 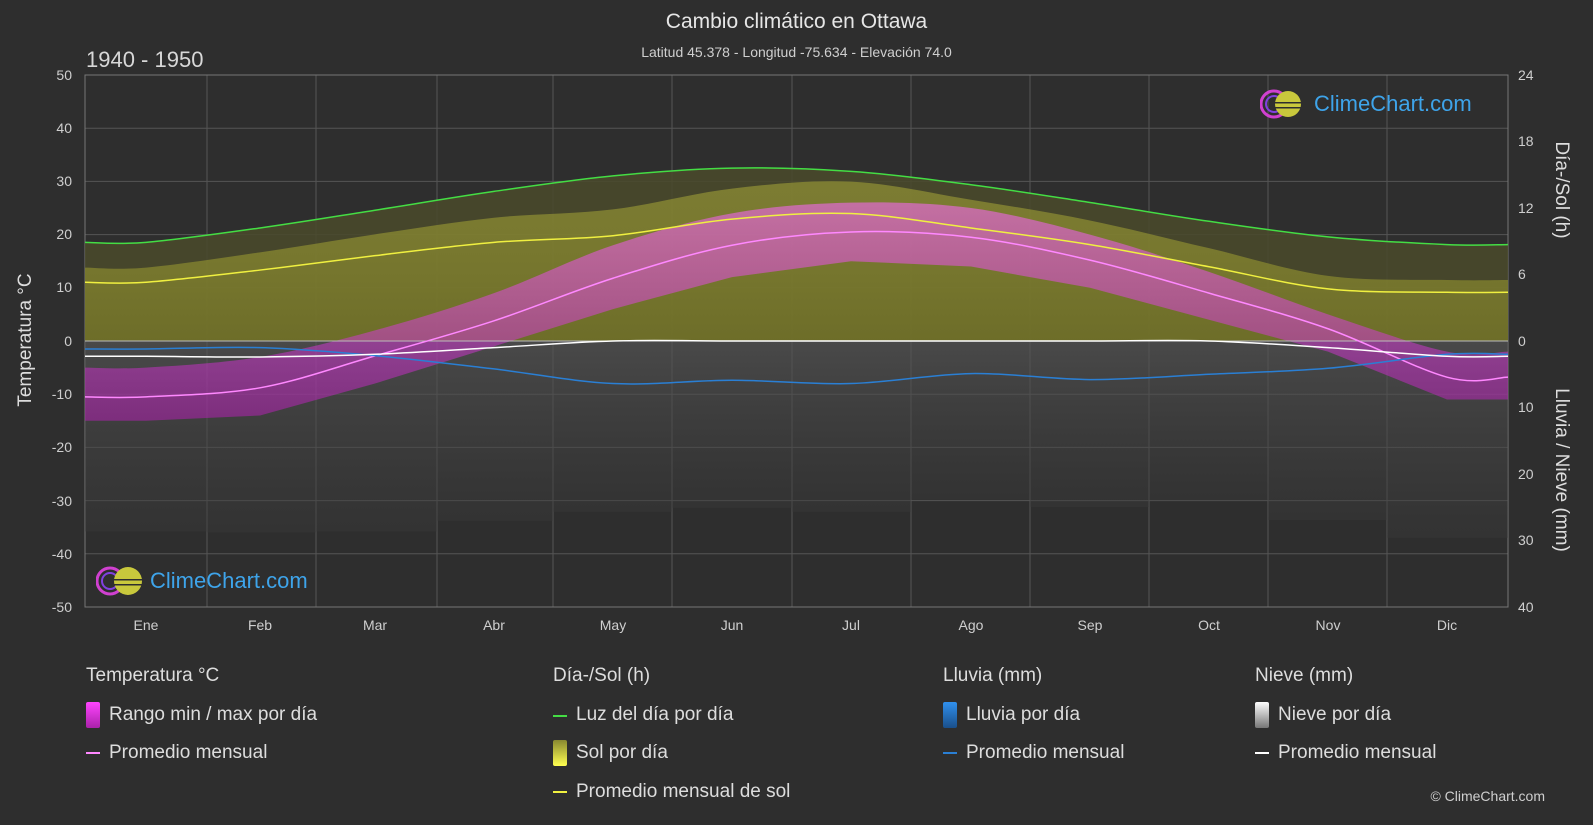 What do you see at coordinates (1526, 540) in the screenshot?
I see `y3-tick-label: 30` at bounding box center [1526, 540].